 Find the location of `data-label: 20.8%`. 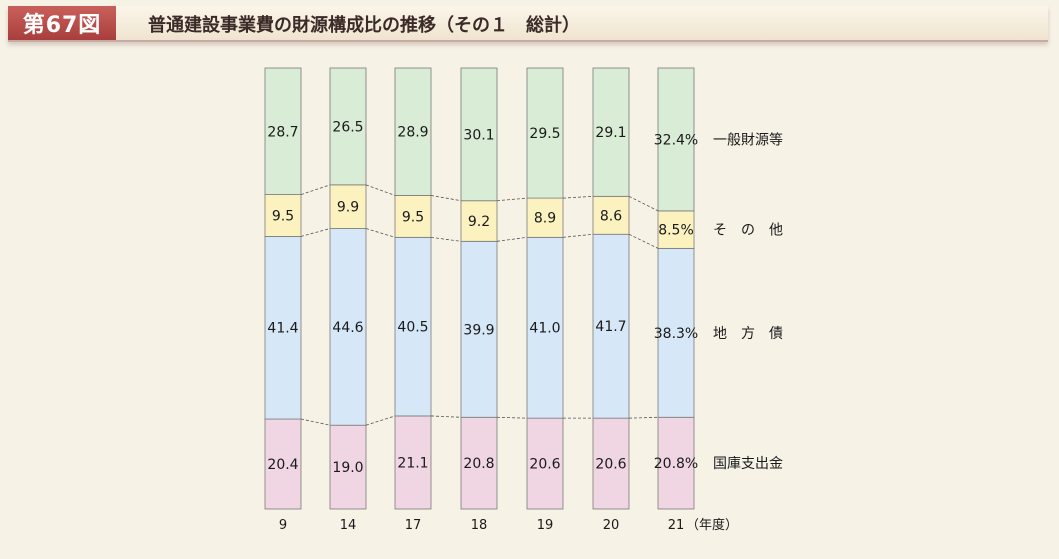

data-label: 20.8% is located at coordinates (676, 464).